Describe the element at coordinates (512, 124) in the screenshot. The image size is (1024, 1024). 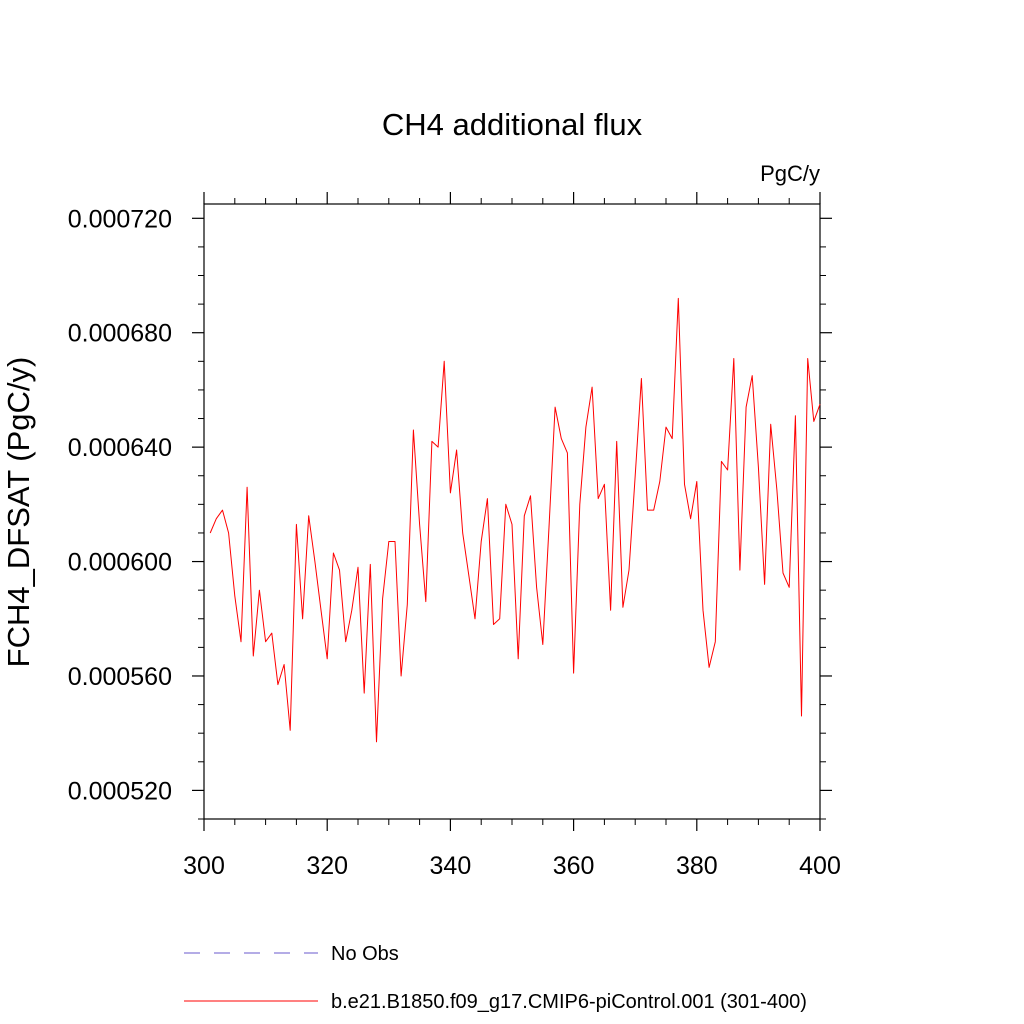
I see `chart-title: CH4 additional flux` at that location.